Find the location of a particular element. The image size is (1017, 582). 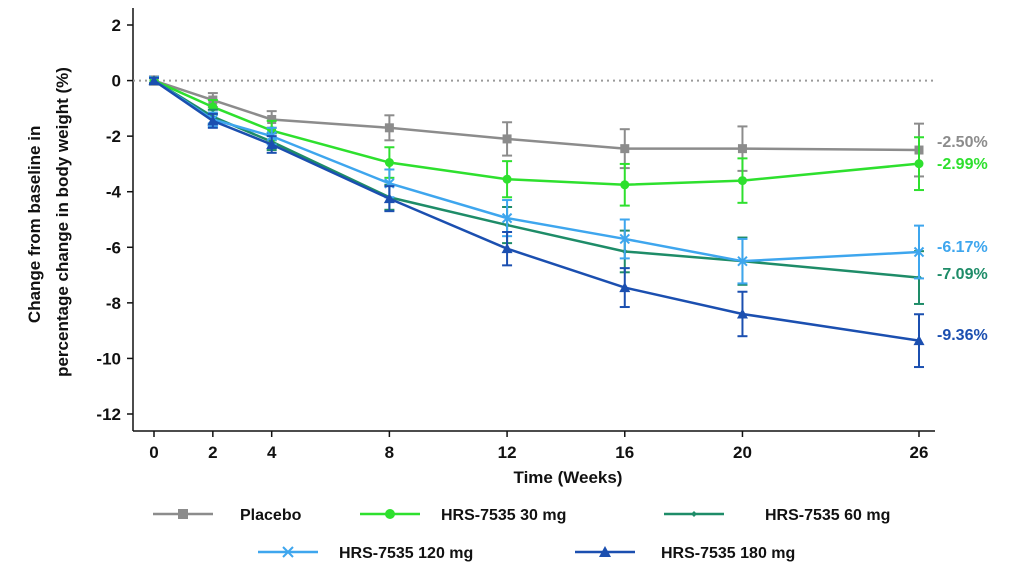

y-axis-title-line-2: percentage change in body weight (%) is located at coordinates (62, 222).